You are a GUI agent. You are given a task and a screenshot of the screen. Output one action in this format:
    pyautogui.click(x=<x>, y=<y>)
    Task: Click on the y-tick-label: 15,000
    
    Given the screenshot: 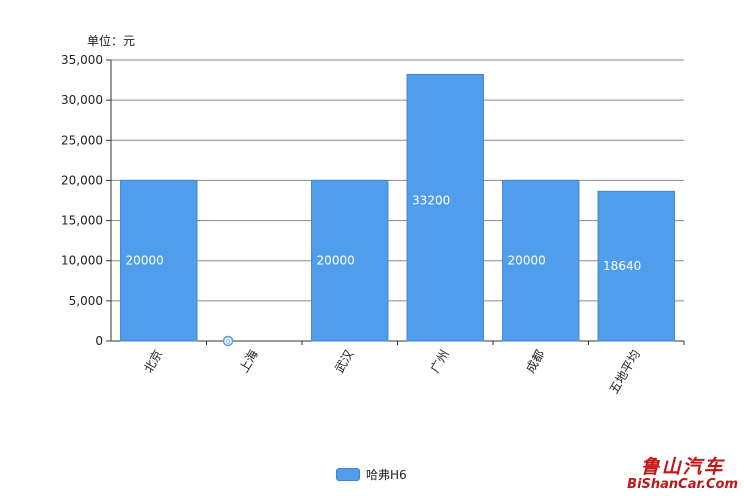 What is the action you would take?
    pyautogui.click(x=82, y=221)
    